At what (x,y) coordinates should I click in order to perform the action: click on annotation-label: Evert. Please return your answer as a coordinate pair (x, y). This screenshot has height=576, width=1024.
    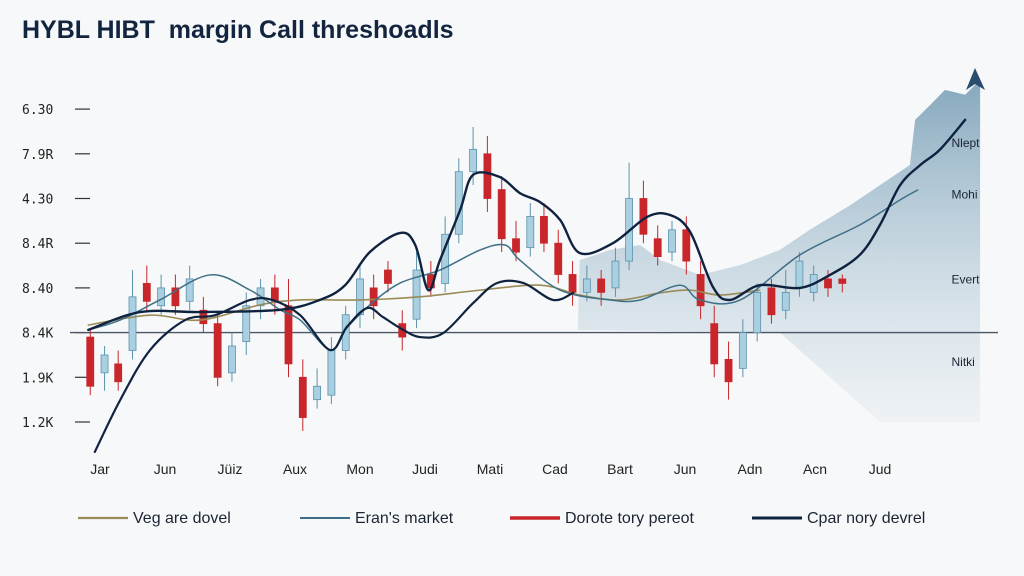
    Looking at the image, I should click on (966, 279).